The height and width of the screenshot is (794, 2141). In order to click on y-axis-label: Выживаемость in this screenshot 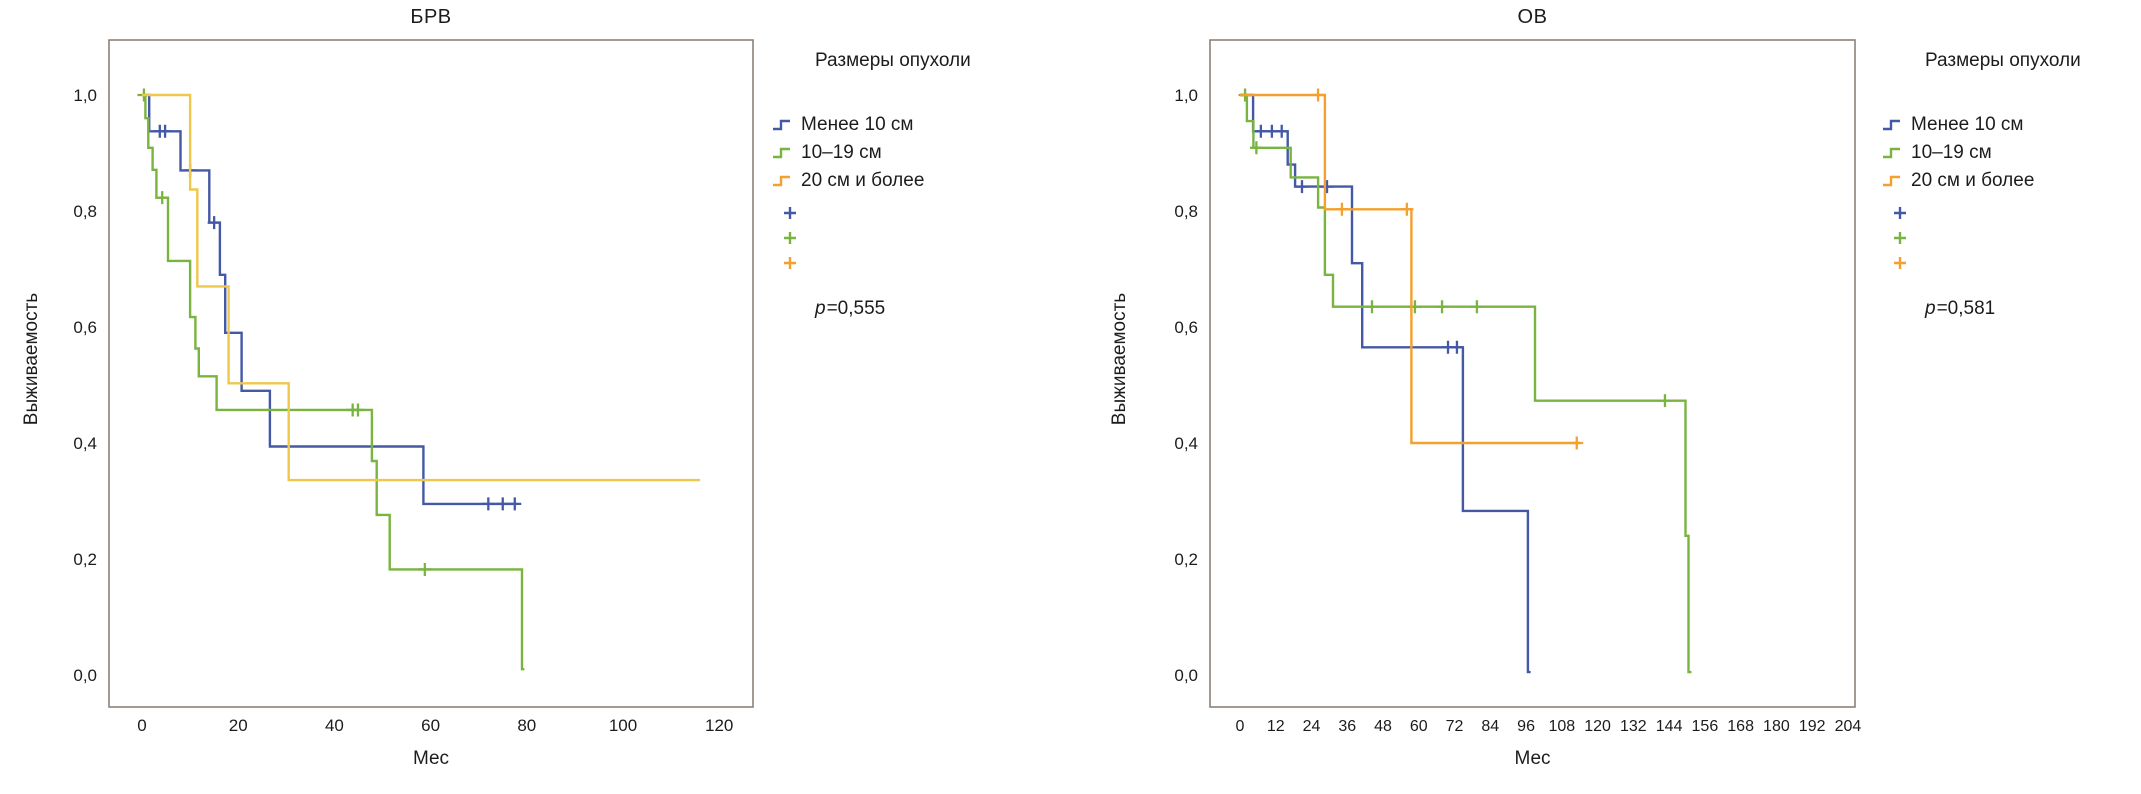, I will do `click(31, 359)`.